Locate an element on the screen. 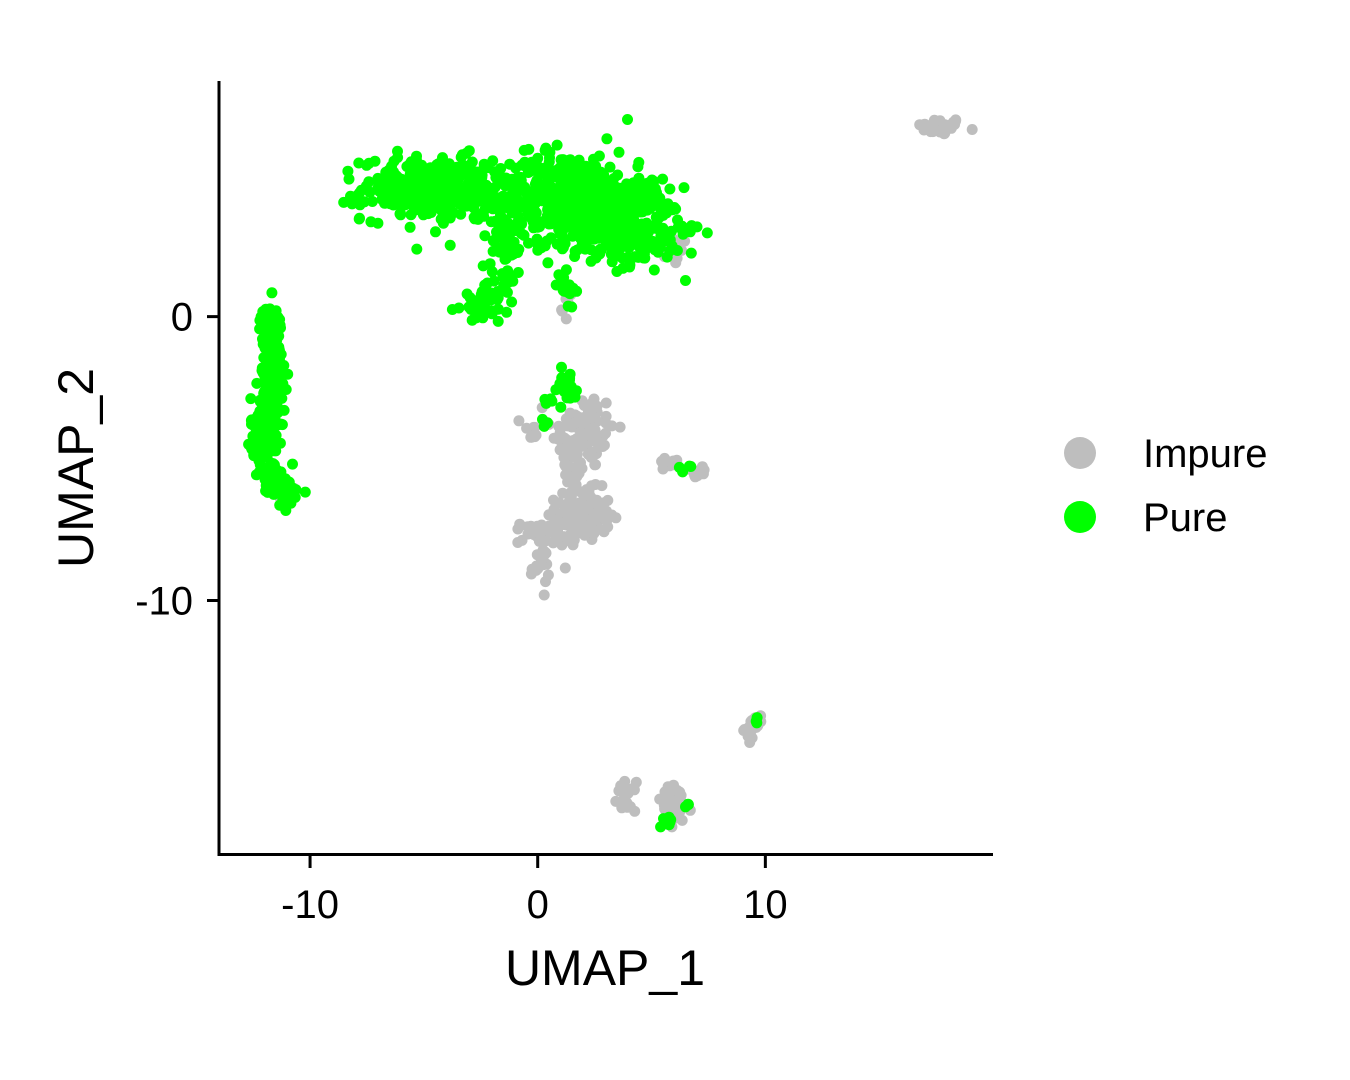 Image resolution: width=1350 pixels, height=1080 pixels. y-axis-ticks: 0 -10 is located at coordinates (177, 460).